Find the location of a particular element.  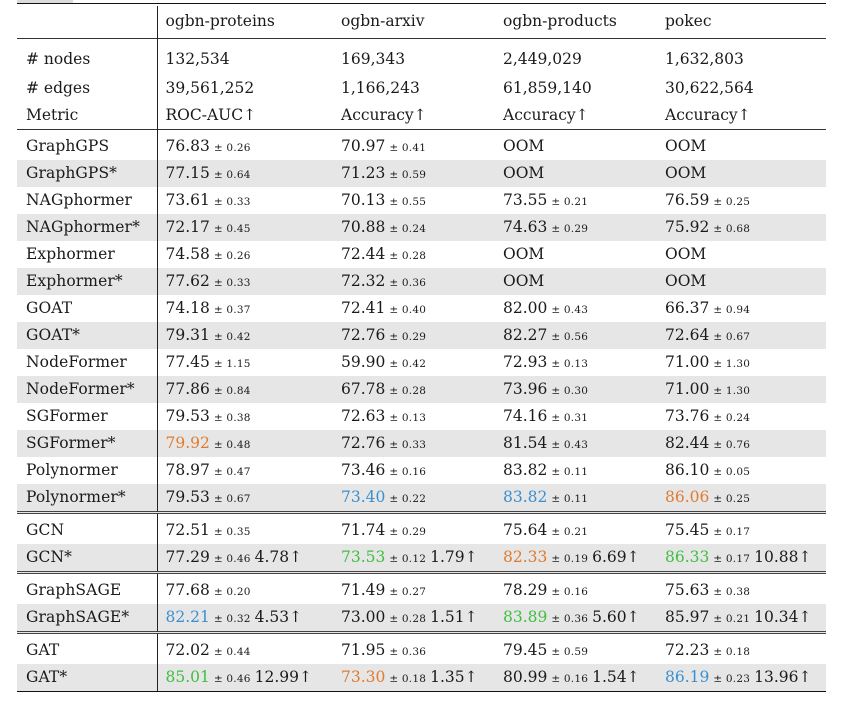

result-value: 81.54 is located at coordinates (525, 442).